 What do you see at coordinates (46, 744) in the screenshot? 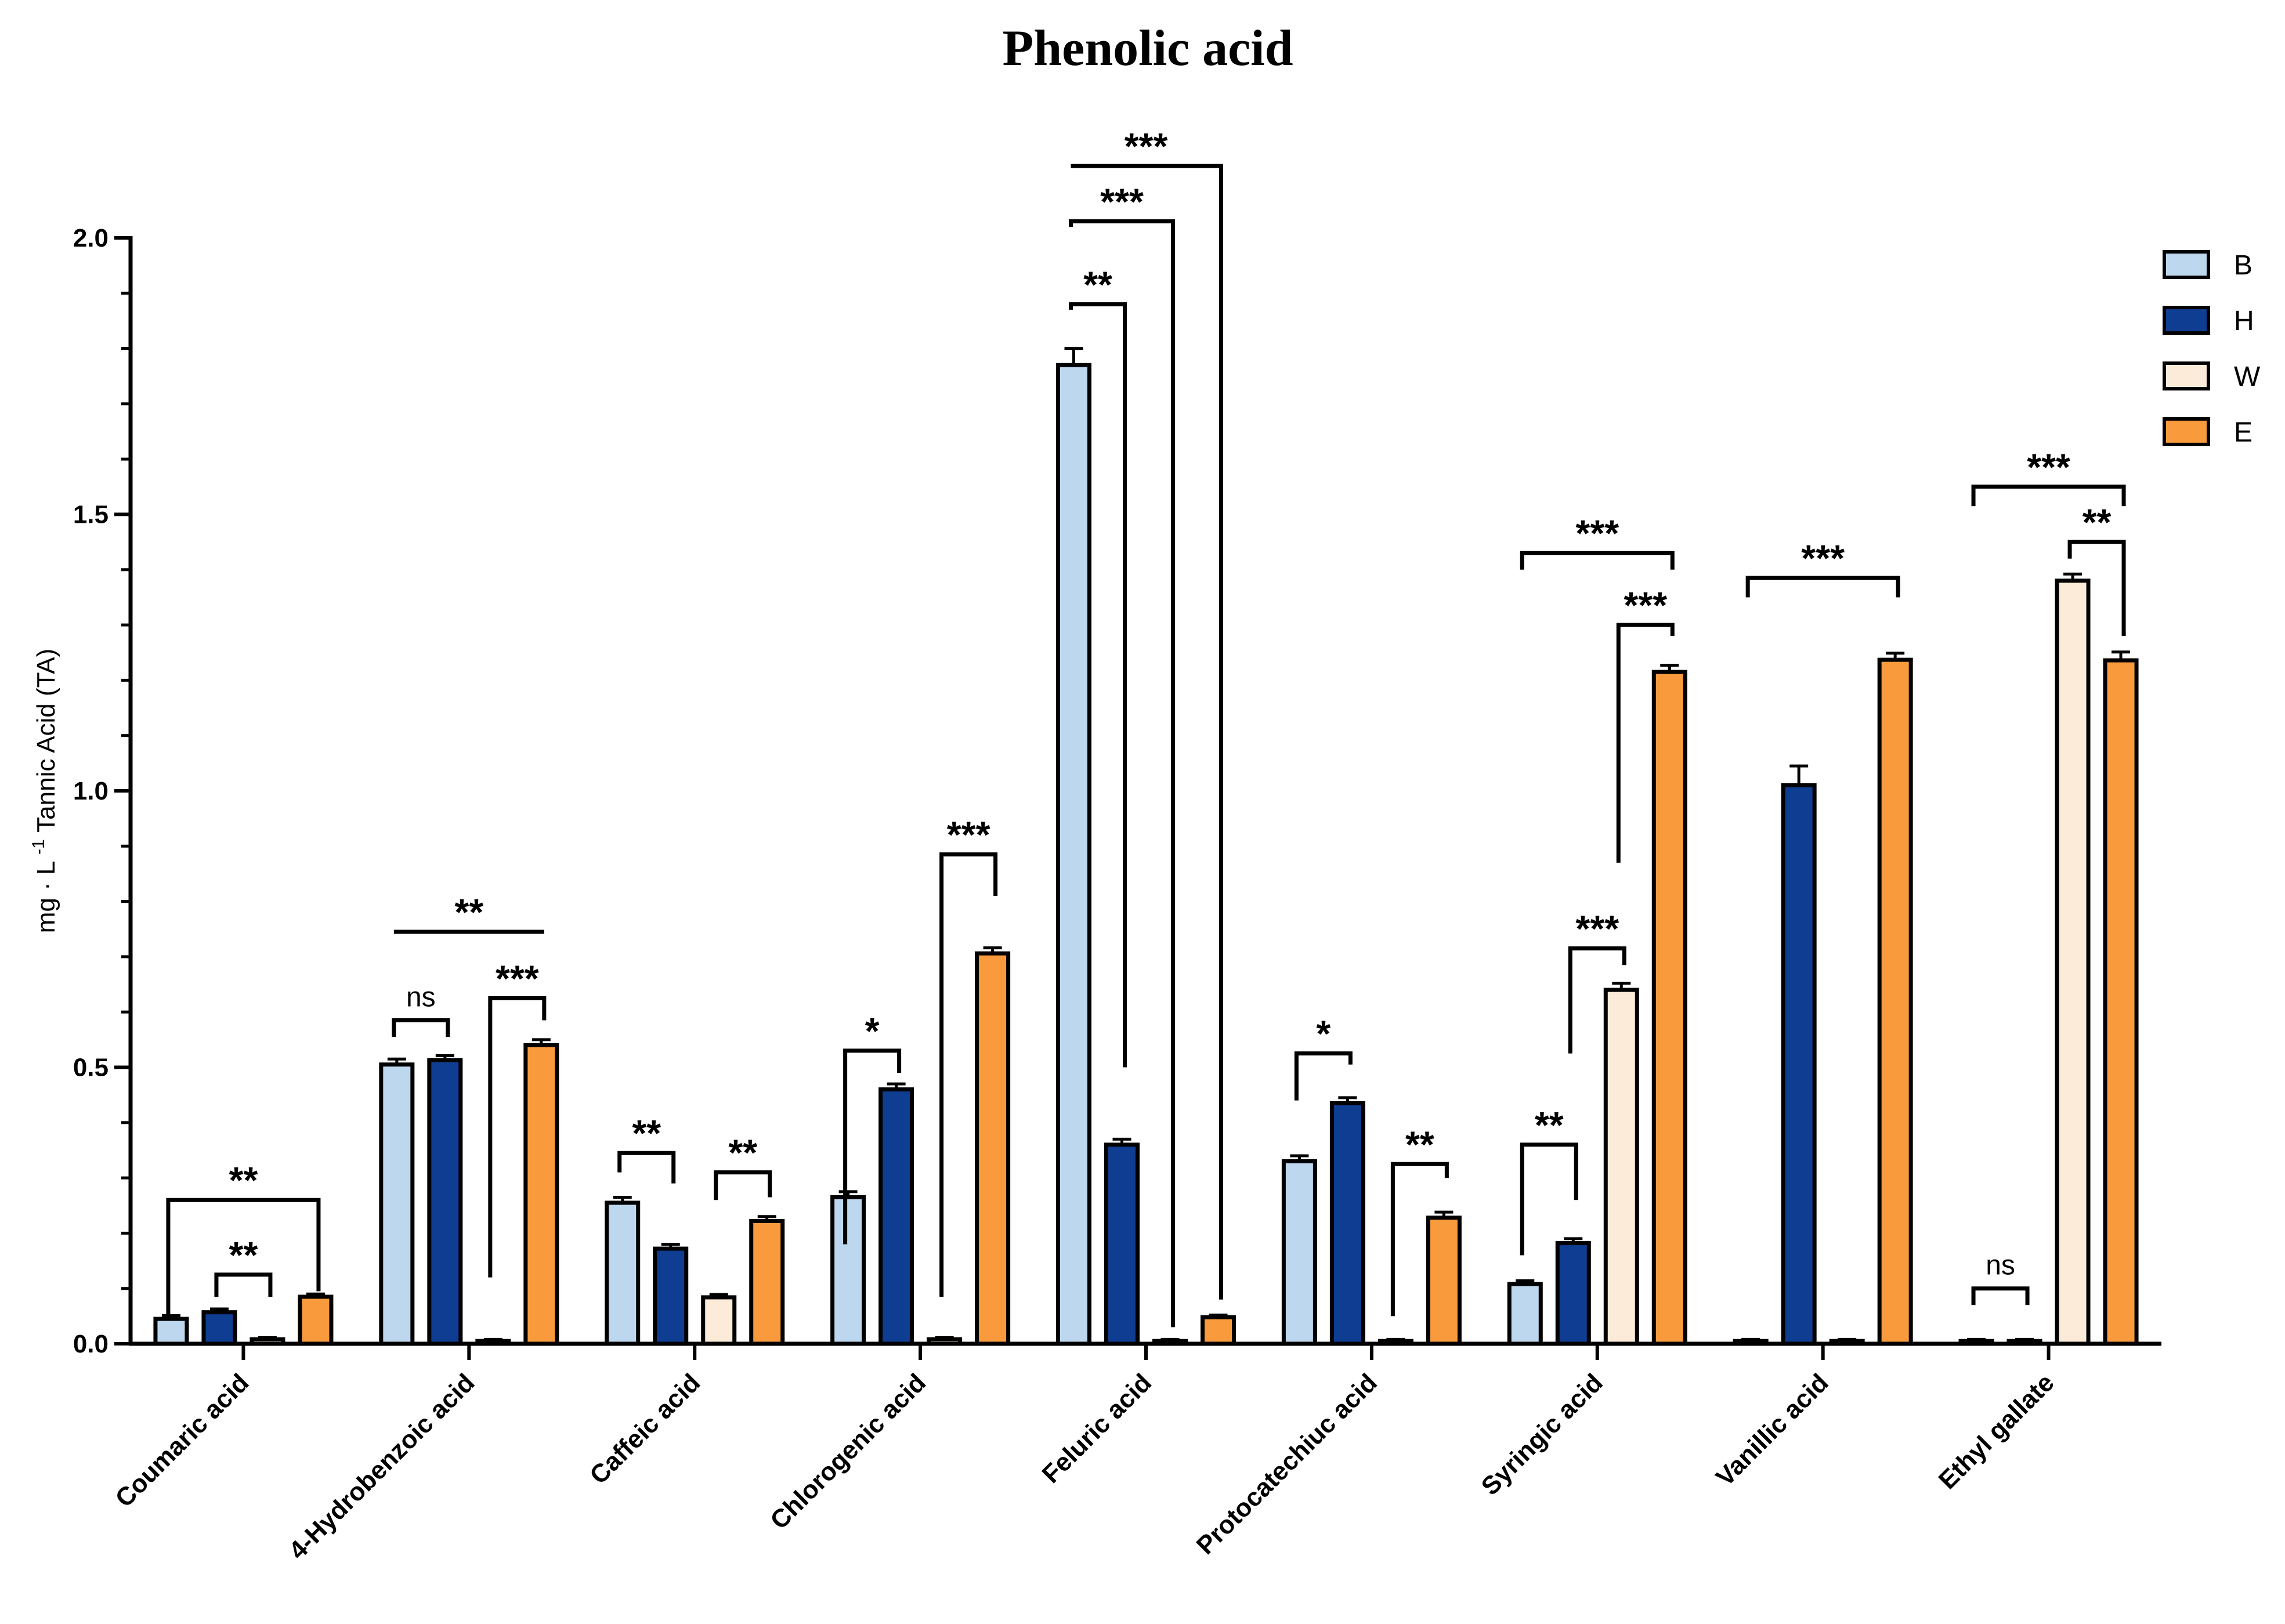
I see `y-axis-label-unit: Tannic Acid (TA)` at bounding box center [46, 744].